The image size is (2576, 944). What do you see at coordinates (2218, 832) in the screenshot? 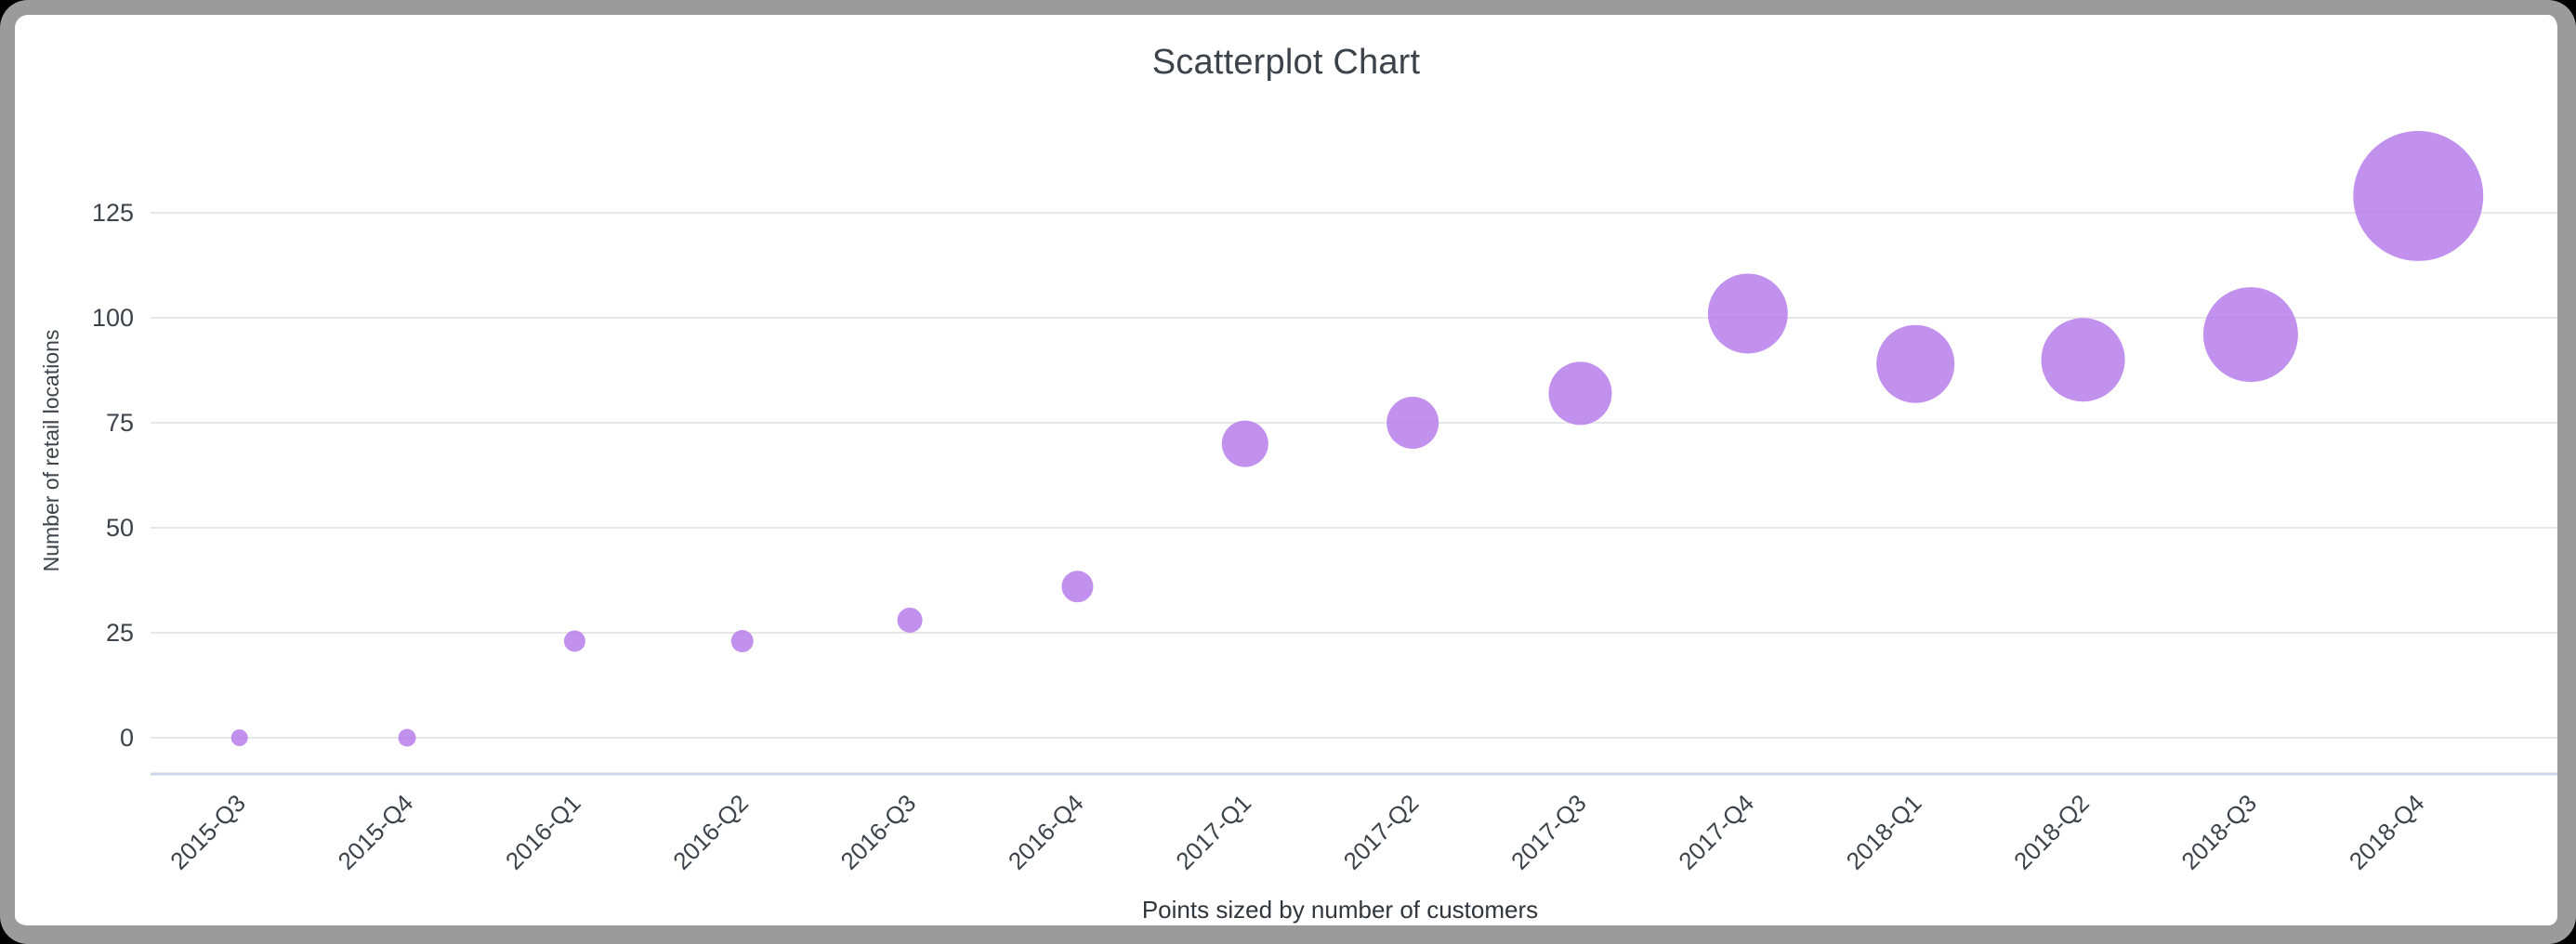
I see `x-tick-label: 2018-Q3` at bounding box center [2218, 832].